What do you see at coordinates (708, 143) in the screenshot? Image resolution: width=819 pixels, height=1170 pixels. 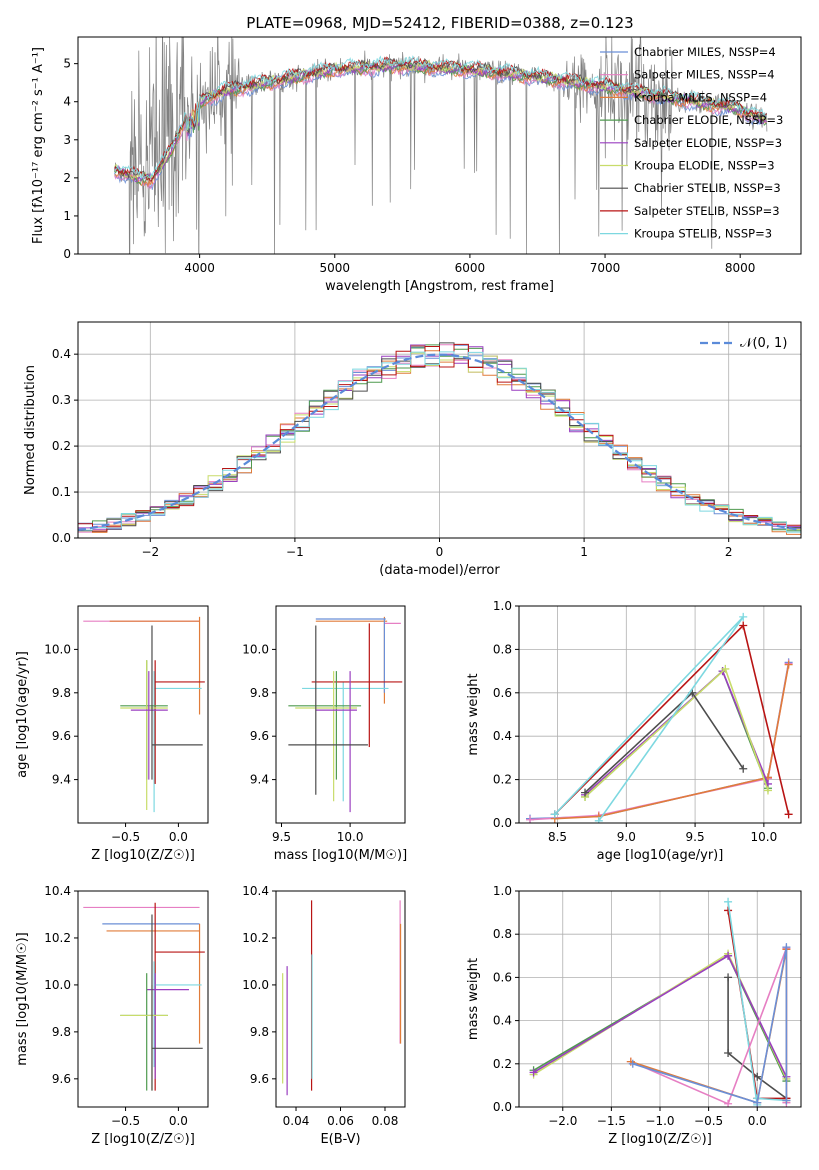 I see `legend-entry: Salpeter ELODIE, NSSP=3` at bounding box center [708, 143].